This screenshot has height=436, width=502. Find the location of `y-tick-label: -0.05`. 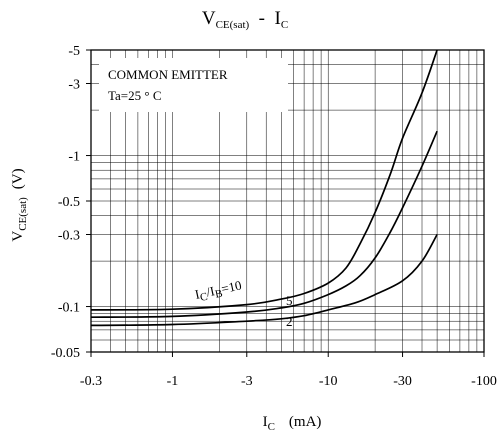

y-tick-label: -0.05 is located at coordinates (65, 353).